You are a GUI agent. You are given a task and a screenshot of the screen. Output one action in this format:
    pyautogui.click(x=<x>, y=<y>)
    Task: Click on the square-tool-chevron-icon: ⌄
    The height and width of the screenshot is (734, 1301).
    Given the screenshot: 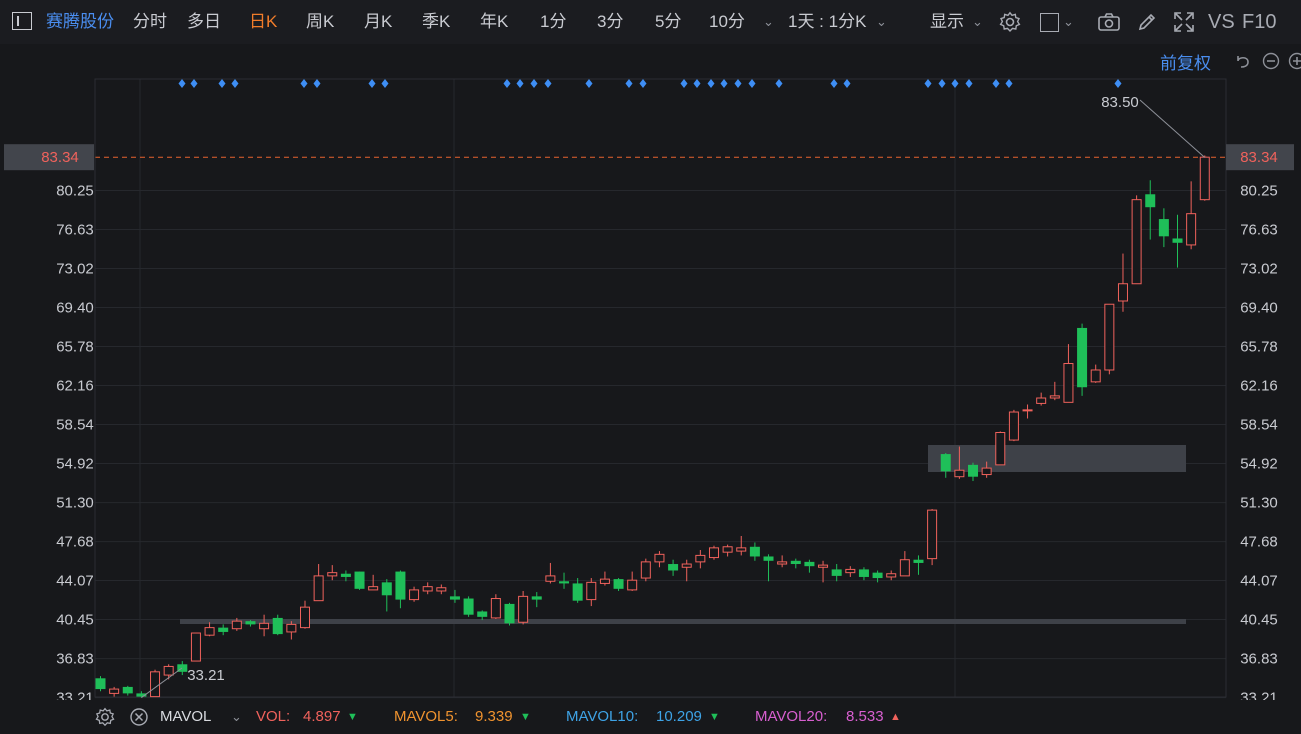 What is the action you would take?
    pyautogui.click(x=1068, y=21)
    